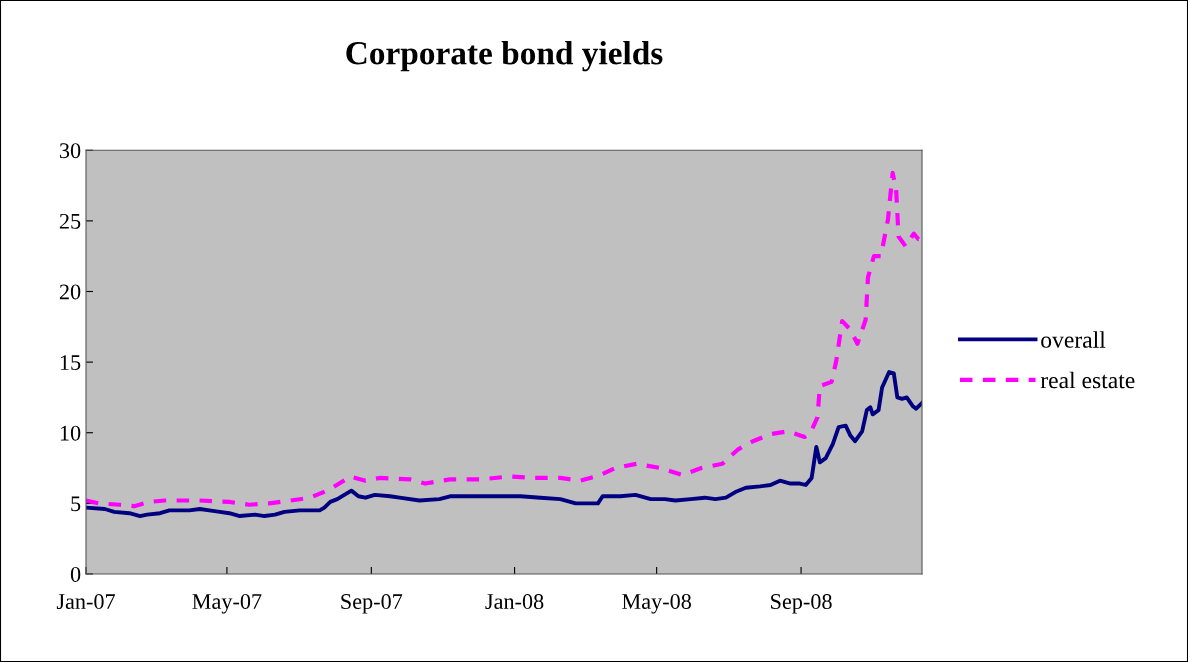  What do you see at coordinates (70, 363) in the screenshot?
I see `y-tick-label: 15` at bounding box center [70, 363].